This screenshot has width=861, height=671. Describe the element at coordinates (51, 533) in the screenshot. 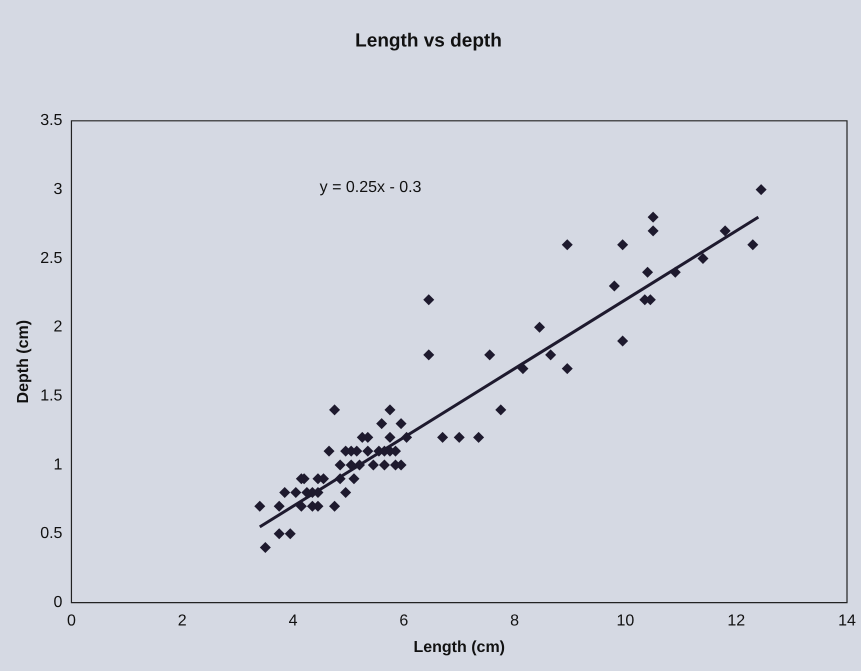

I see `y-tick-label: 0.5` at that location.